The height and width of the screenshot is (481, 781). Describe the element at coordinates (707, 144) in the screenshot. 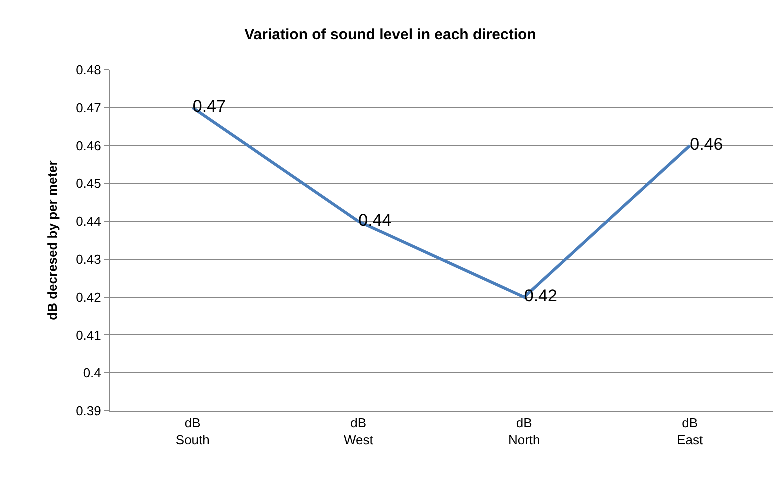

I see `data-label: 0.46` at that location.